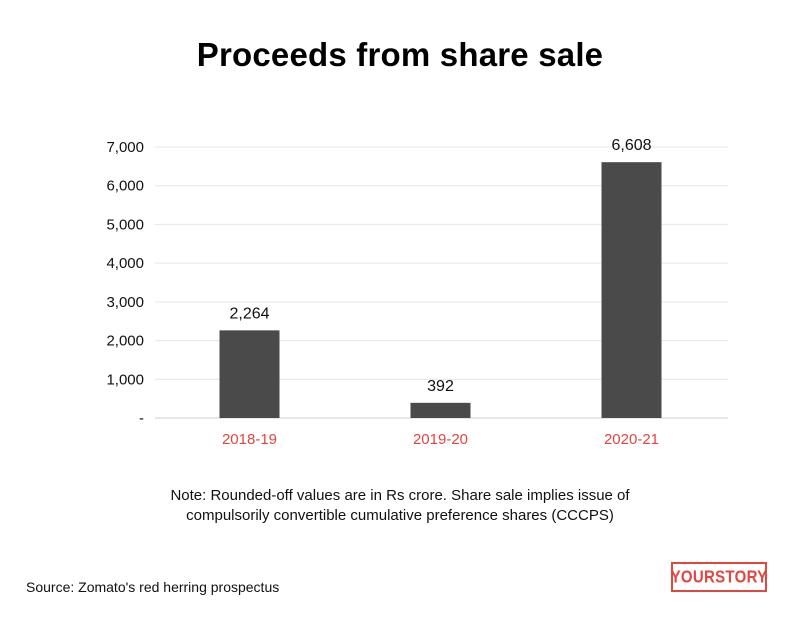 This screenshot has height=619, width=800. I want to click on y-axis-tick-labels: - 1,000 2,000 3,000 4,000 5,000 6,000 7,000, so click(125, 283).